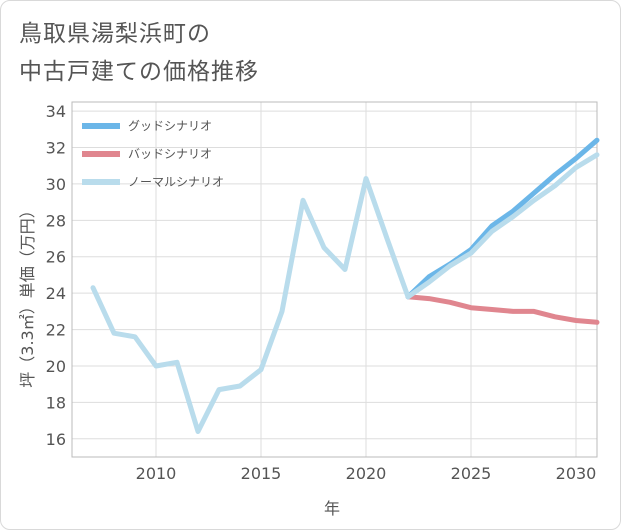 This screenshot has width=621, height=530. What do you see at coordinates (56, 220) in the screenshot?
I see `y-tick-label: 28` at bounding box center [56, 220].